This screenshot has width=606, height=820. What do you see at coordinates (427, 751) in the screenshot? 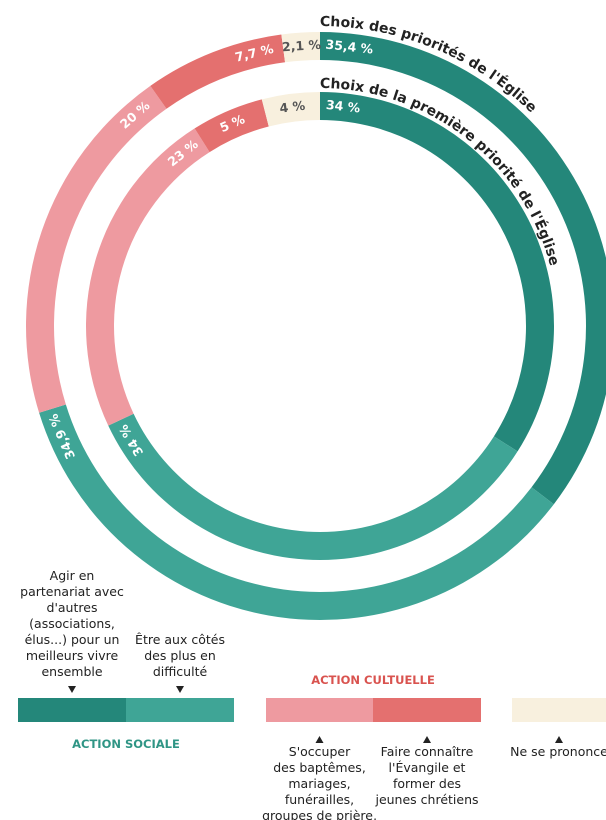
I see `legend-label: Faire connaître` at bounding box center [427, 751].